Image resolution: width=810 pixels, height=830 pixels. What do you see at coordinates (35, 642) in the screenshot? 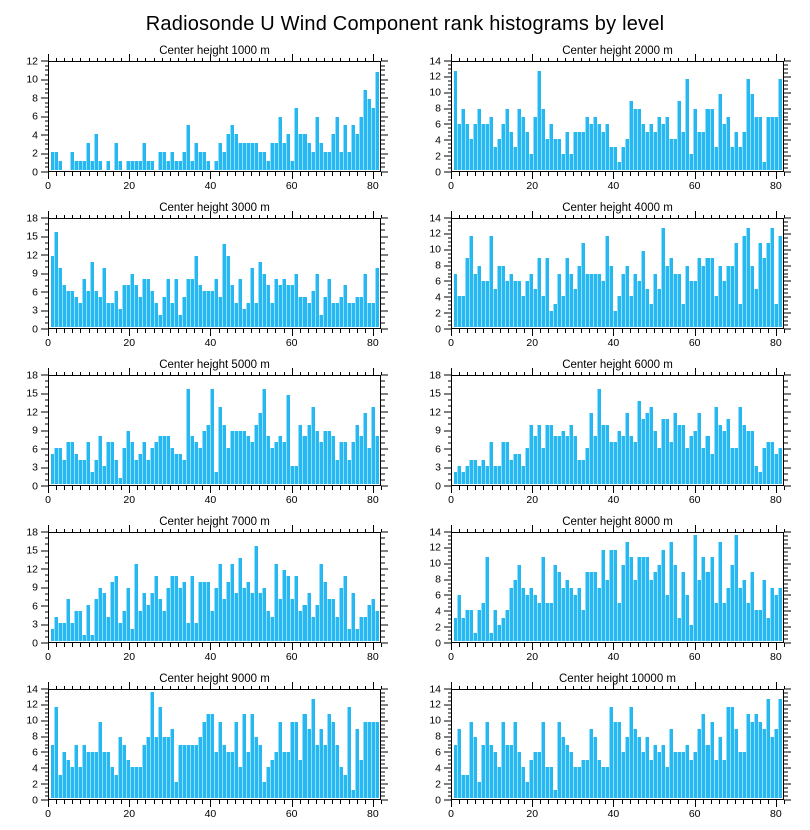
I see `y-tick-label: 0` at bounding box center [35, 642].